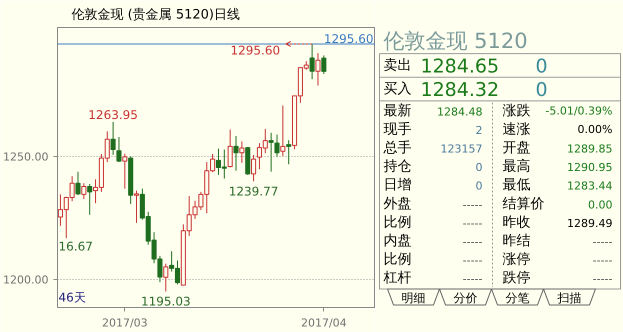  What do you see at coordinates (26, 280) in the screenshot?
I see `y-tick-label: 1200.00` at bounding box center [26, 280].